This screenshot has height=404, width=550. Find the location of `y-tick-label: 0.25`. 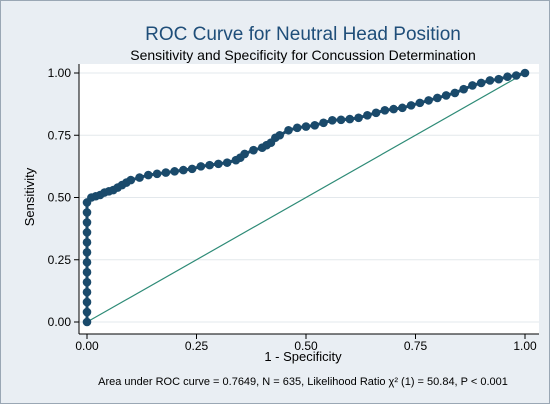

y-tick-label: 0.25 is located at coordinates (60, 260).